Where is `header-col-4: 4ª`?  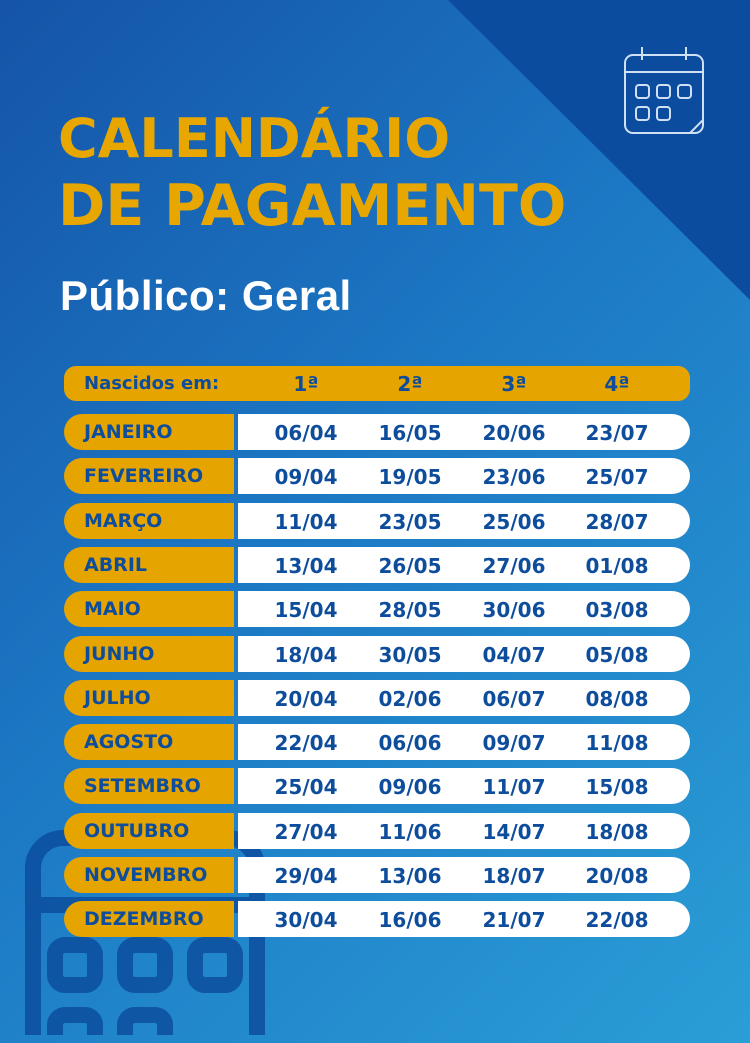
header-col-4: 4ª is located at coordinates (617, 383).